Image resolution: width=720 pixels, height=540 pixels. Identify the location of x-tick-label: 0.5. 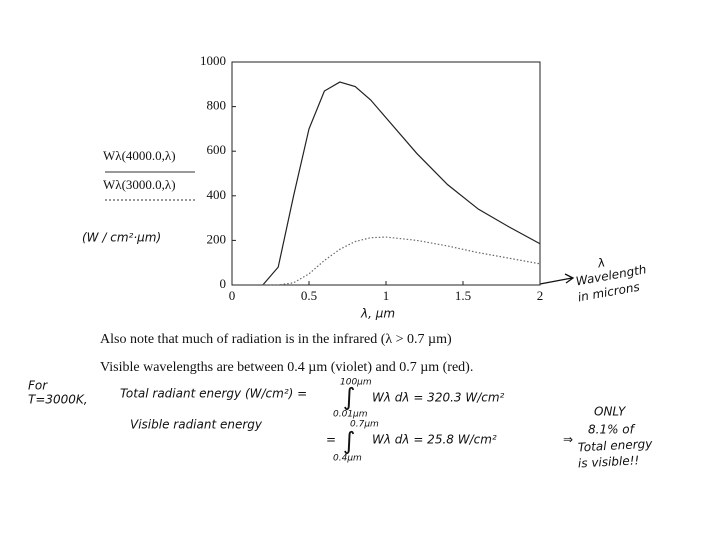
(309, 295).